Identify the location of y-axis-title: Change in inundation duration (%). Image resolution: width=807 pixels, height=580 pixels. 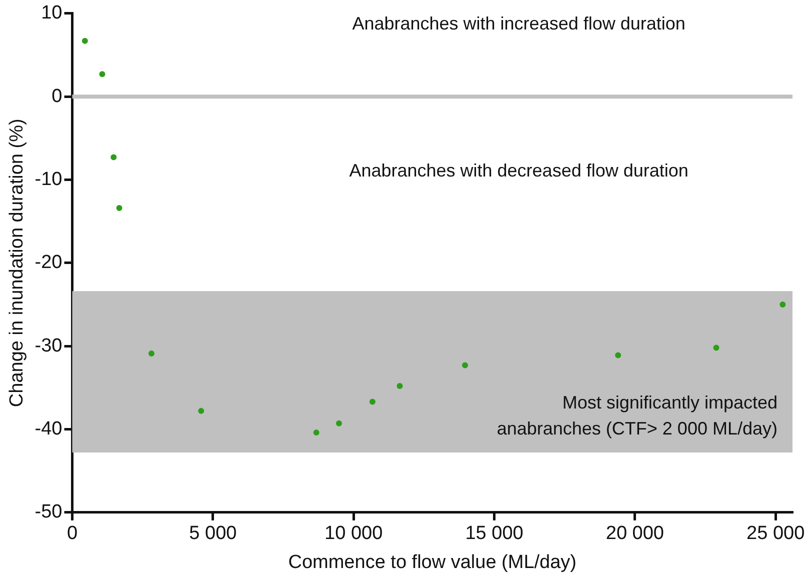
(17, 263).